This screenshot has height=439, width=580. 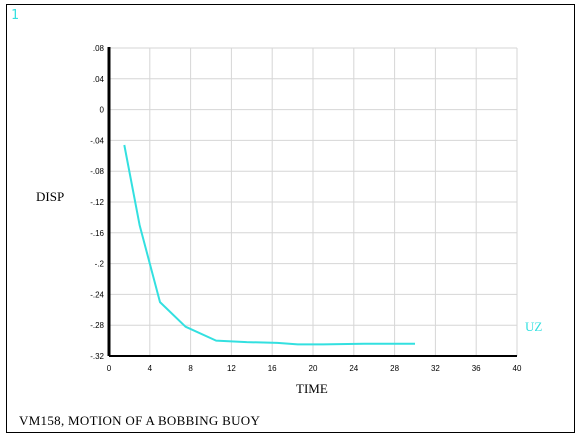 What do you see at coordinates (313, 368) in the screenshot?
I see `x-tick-label: 20` at bounding box center [313, 368].